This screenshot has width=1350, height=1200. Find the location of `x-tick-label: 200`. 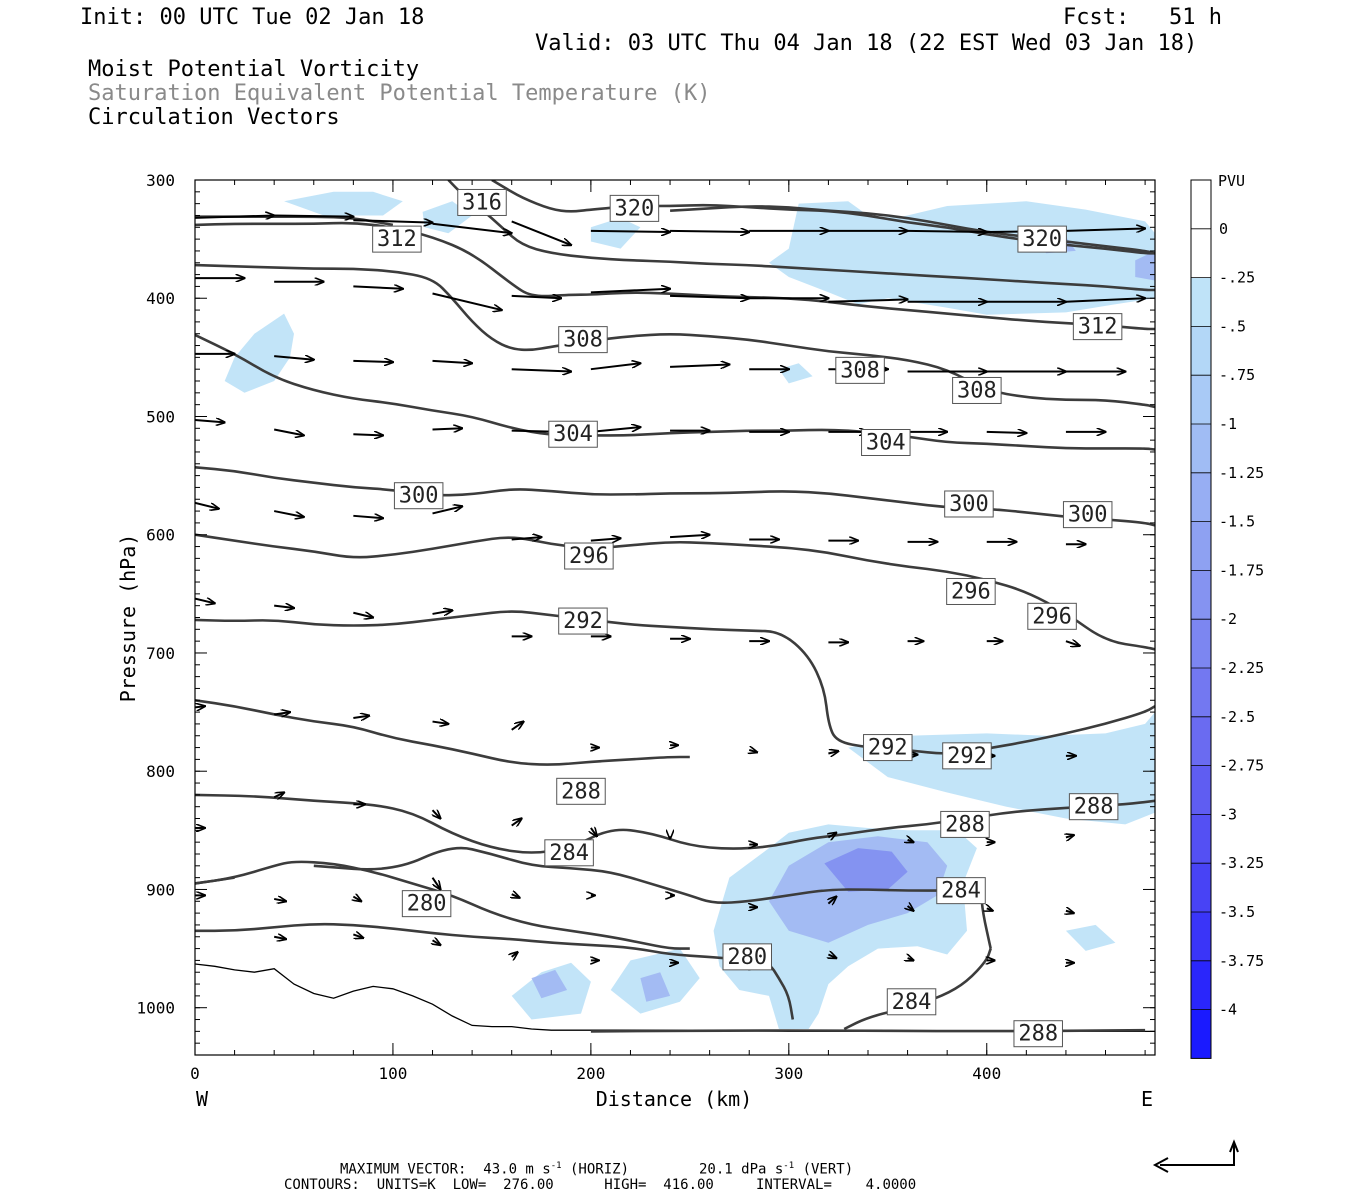

x-tick-label: 200 is located at coordinates (590, 1073).